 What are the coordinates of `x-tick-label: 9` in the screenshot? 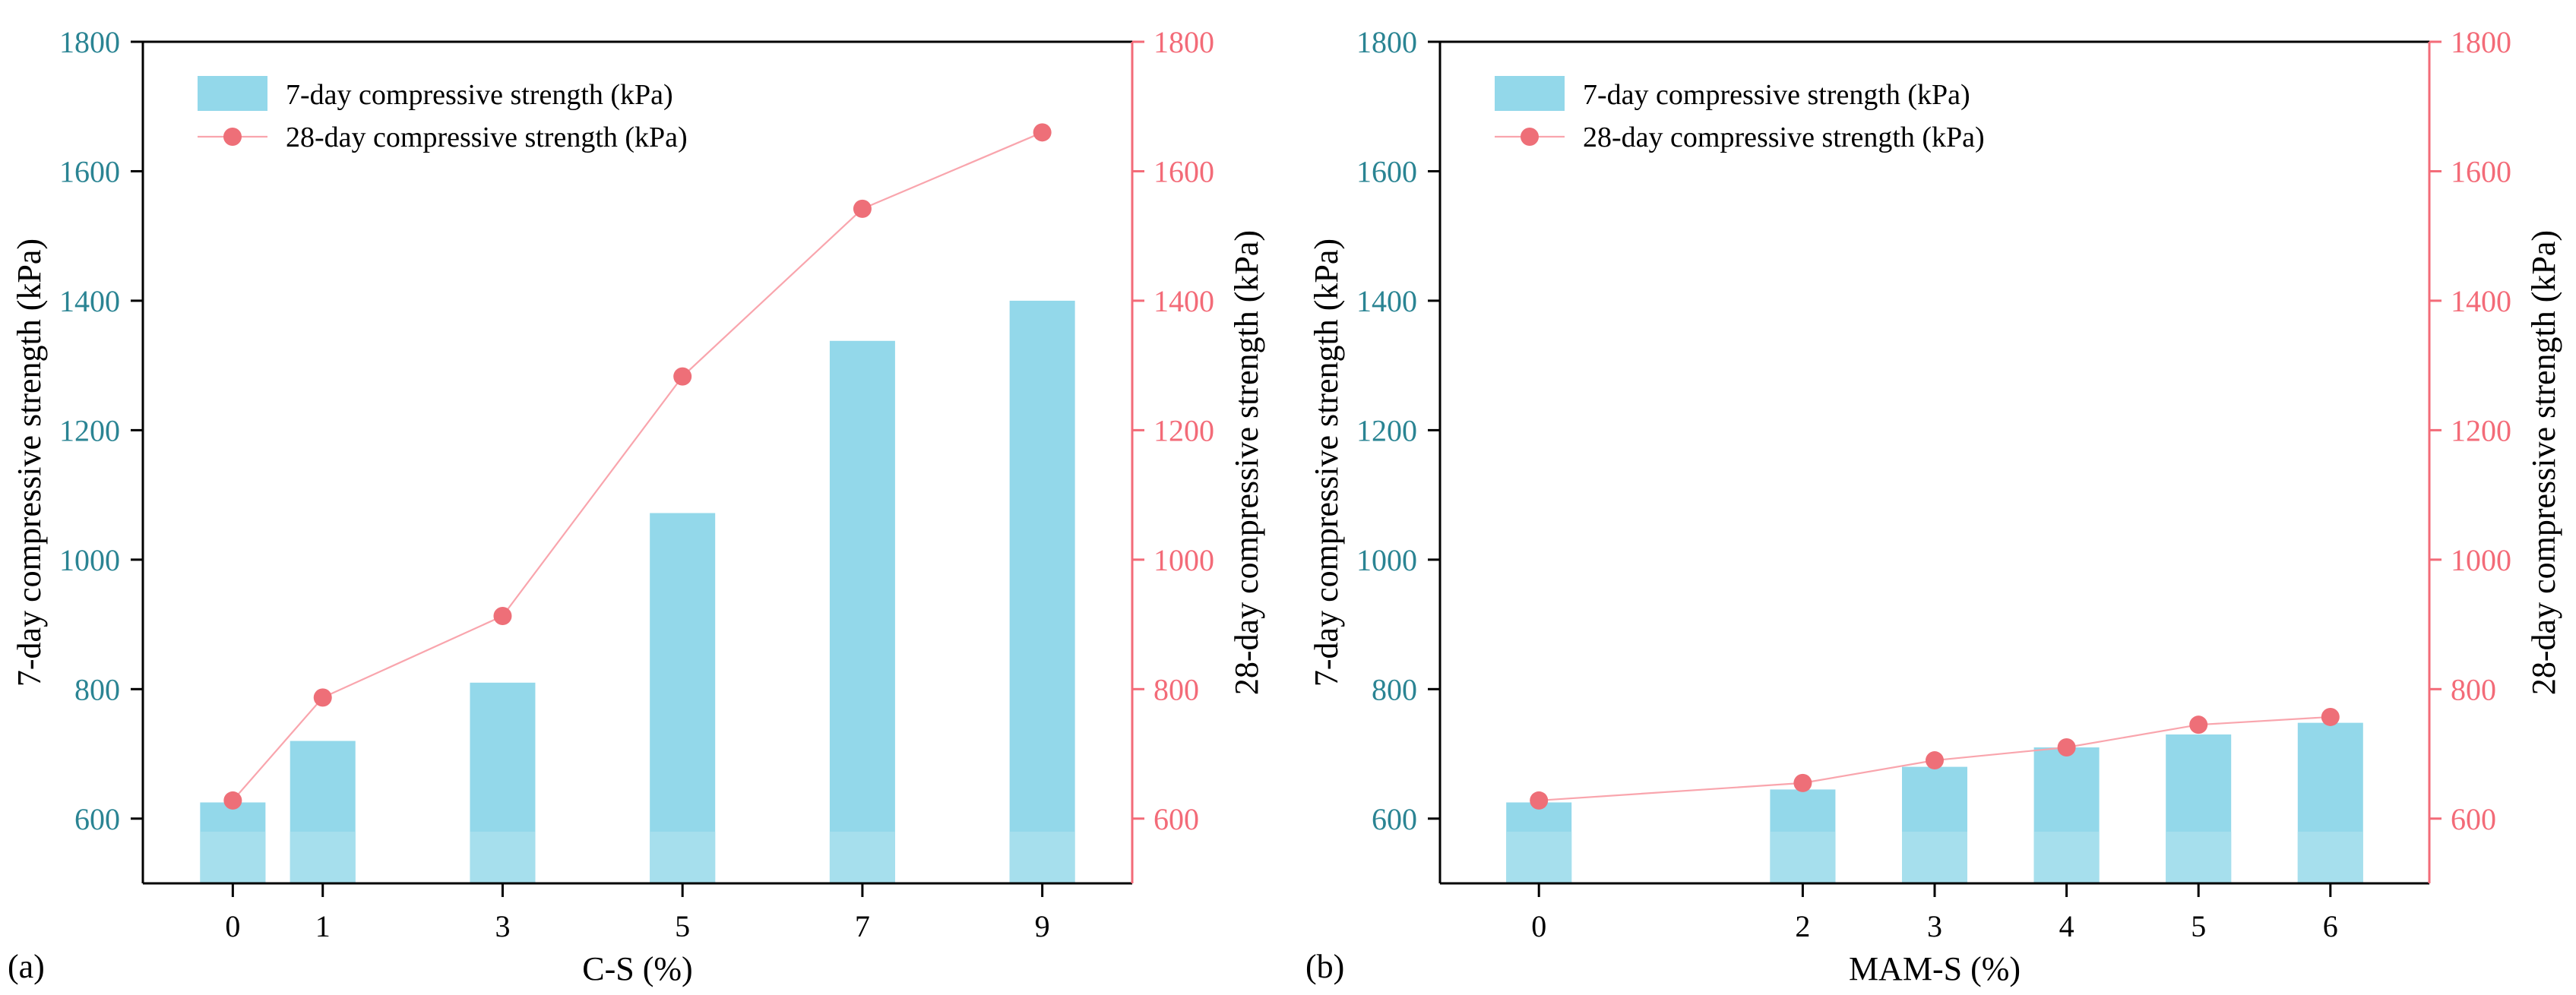 It's located at (1042, 926).